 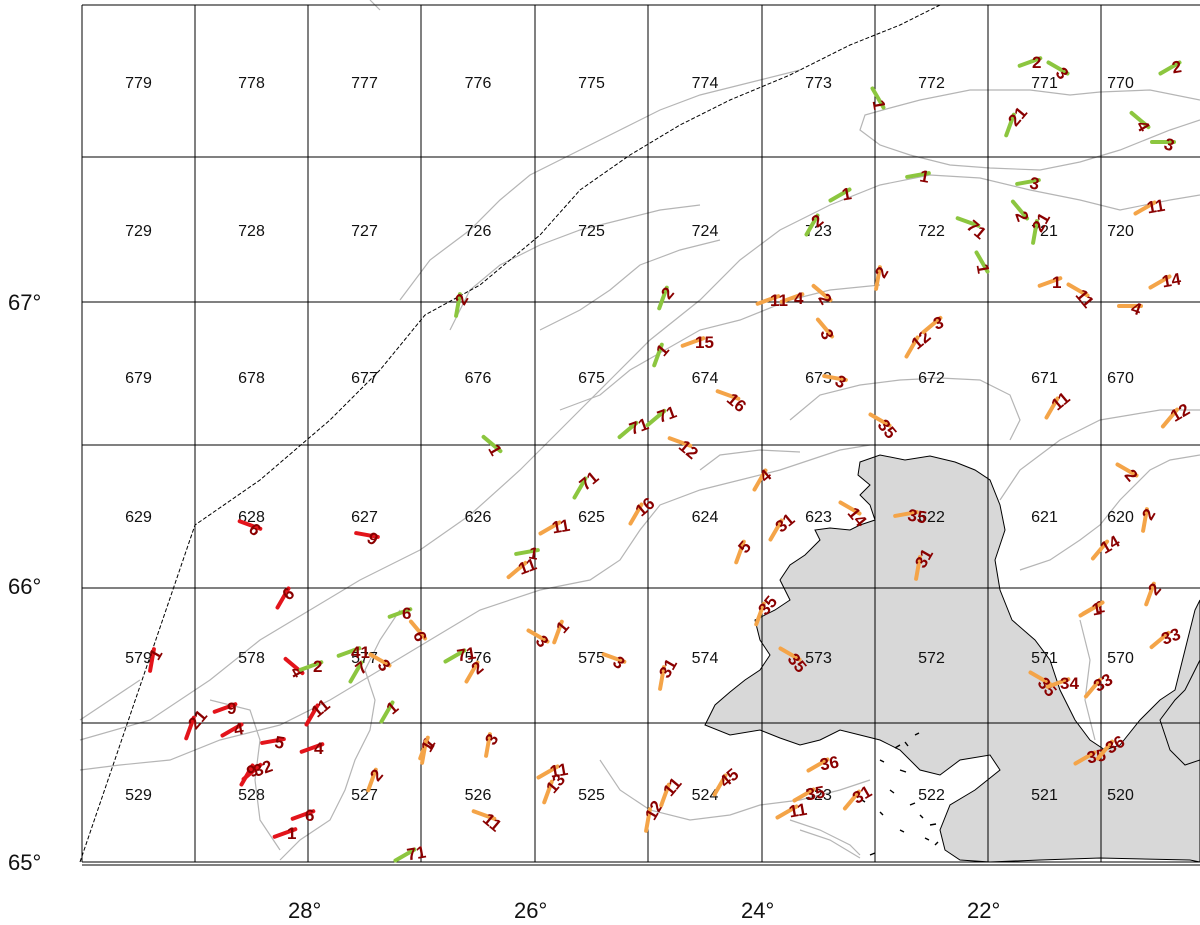 I want to click on catch-tick-red: 1, so click(x=285, y=833).